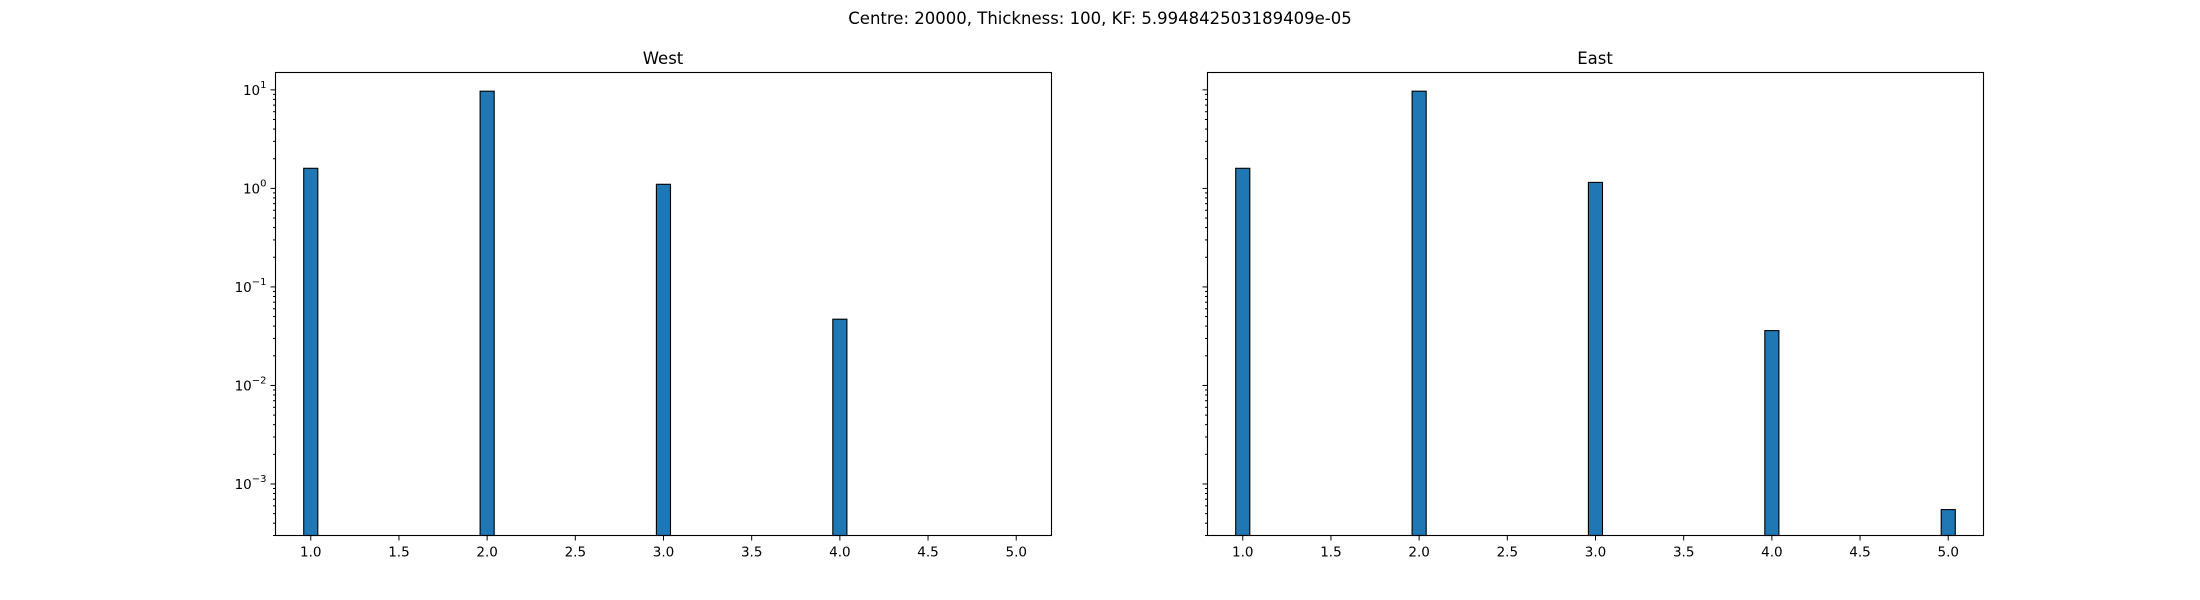 The width and height of the screenshot is (2200, 600). I want to click on west-x-tick-label-3: 2.5, so click(575, 553).